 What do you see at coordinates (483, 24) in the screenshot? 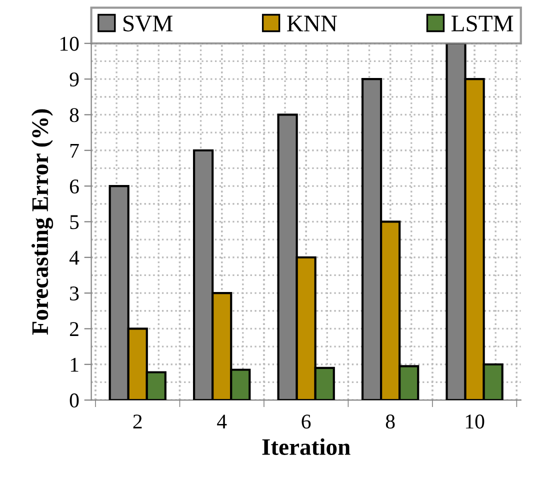
I see `legend-label: LSTM` at bounding box center [483, 24].